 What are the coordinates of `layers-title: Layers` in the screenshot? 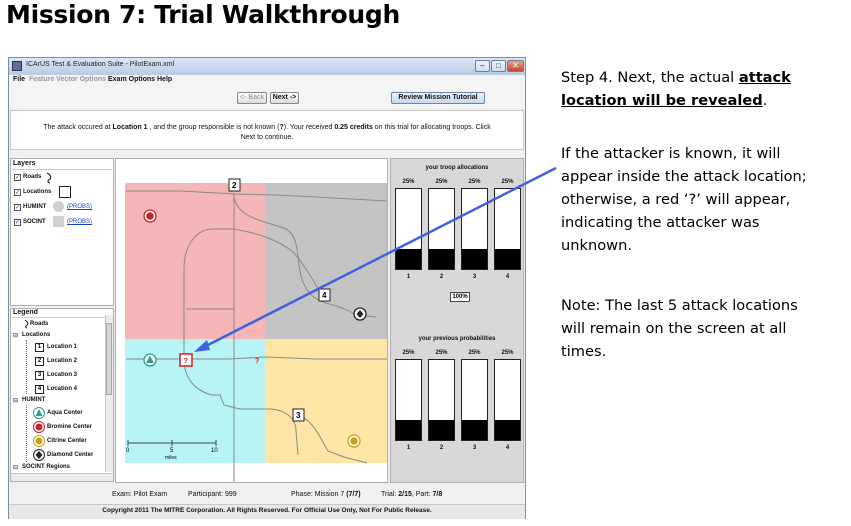 It's located at (24, 163).